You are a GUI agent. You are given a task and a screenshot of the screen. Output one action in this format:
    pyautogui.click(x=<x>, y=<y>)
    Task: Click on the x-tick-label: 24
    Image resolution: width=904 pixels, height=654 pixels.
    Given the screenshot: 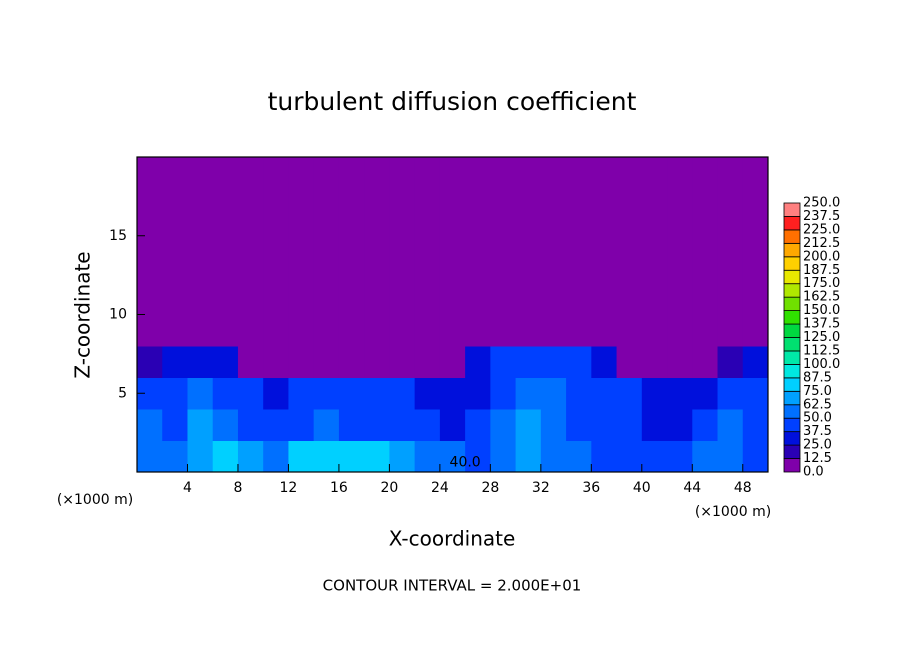 What is the action you would take?
    pyautogui.click(x=440, y=488)
    